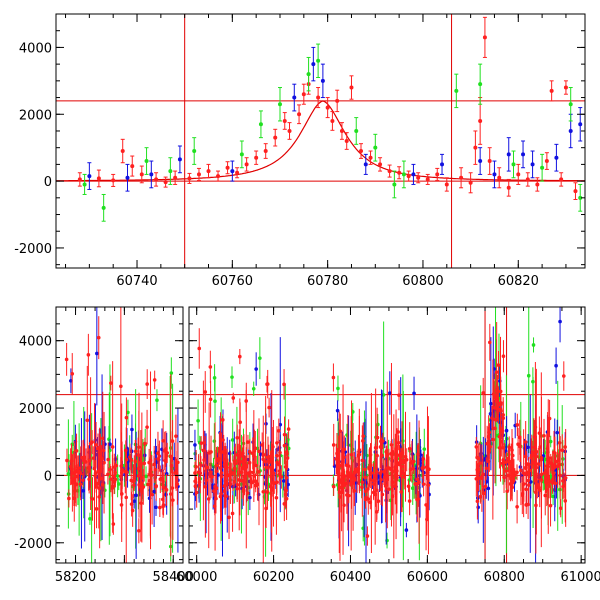  What do you see at coordinates (273, 577) in the screenshot?
I see `x-tick-label: 60200` at bounding box center [273, 577].